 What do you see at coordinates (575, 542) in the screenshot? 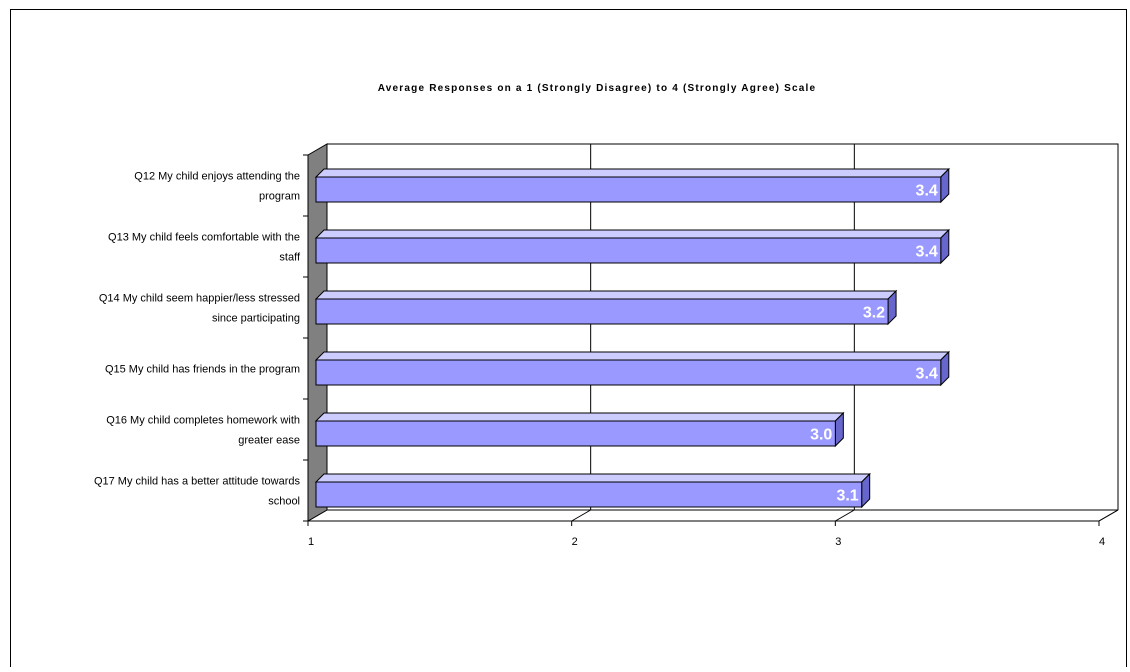
I see `x-tick-label: 2` at bounding box center [575, 542].